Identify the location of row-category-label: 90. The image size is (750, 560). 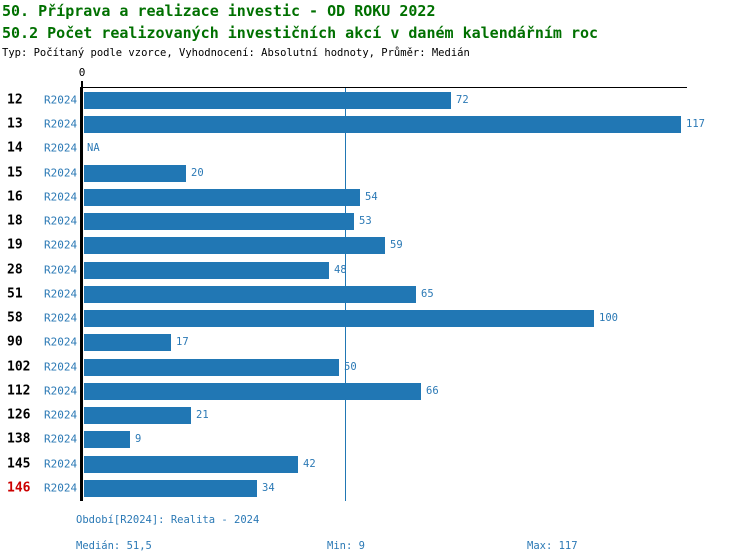
(15, 342).